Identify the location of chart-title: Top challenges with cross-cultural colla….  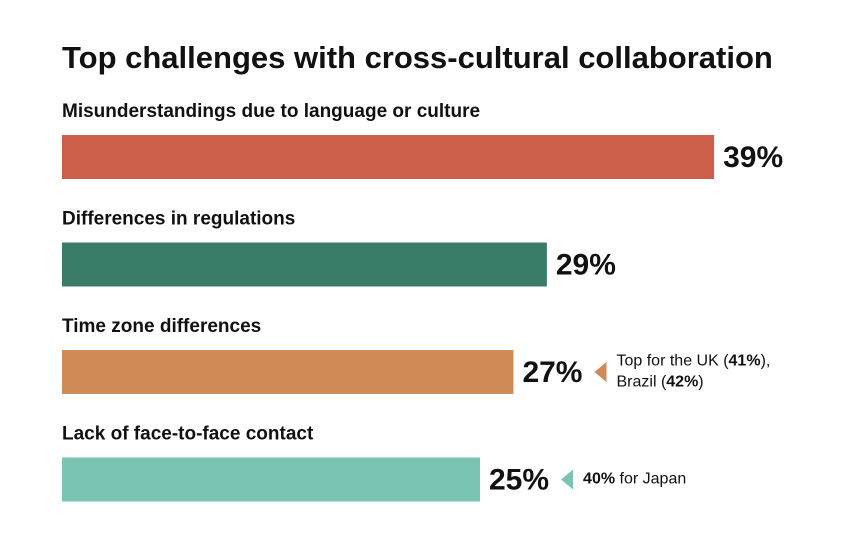
(417, 57).